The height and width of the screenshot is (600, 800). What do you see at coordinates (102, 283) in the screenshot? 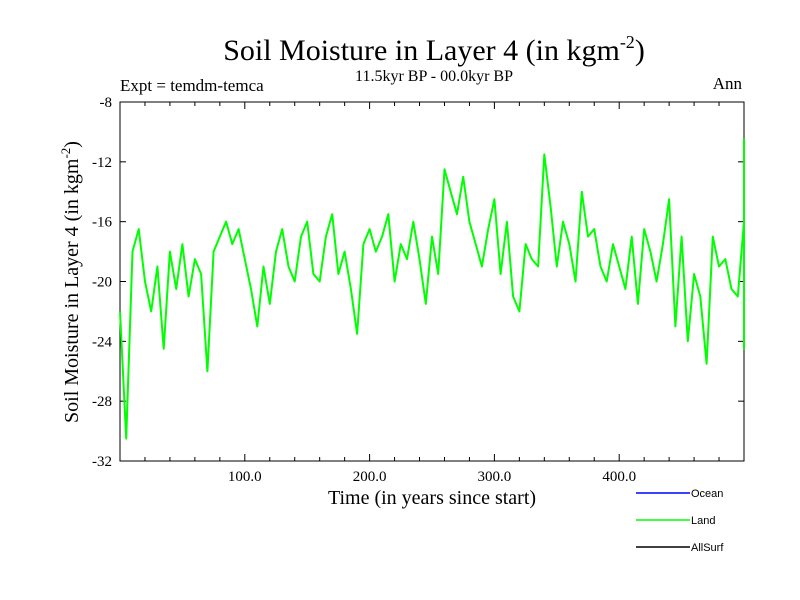
I see `y-tick-label: -20` at bounding box center [102, 283].